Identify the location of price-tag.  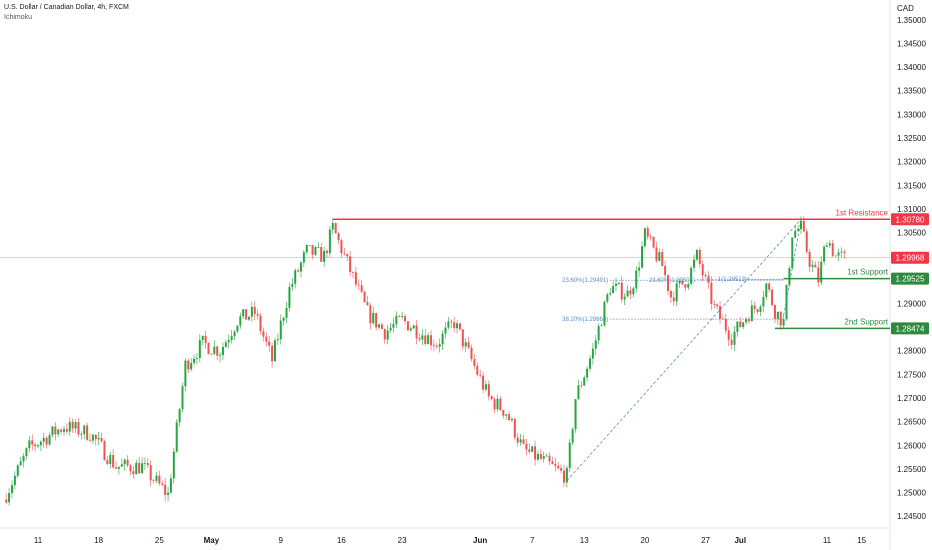
(910, 328).